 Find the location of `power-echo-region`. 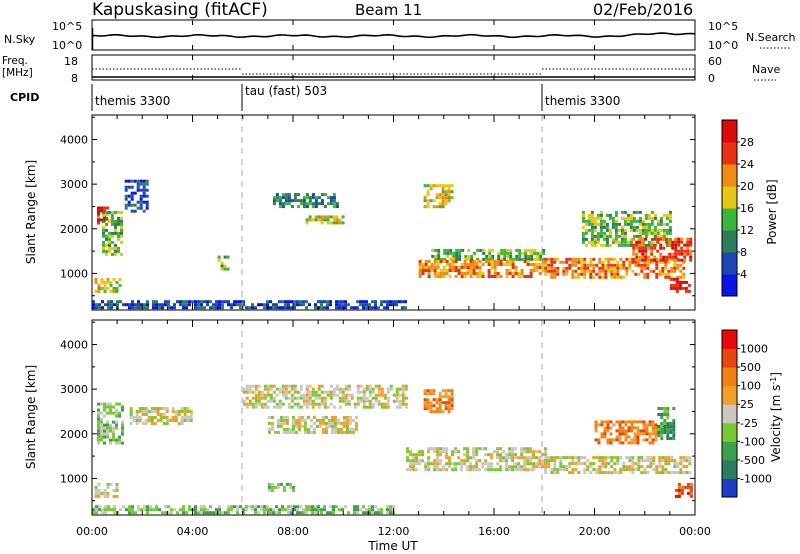

power-echo-region is located at coordinates (626, 228).